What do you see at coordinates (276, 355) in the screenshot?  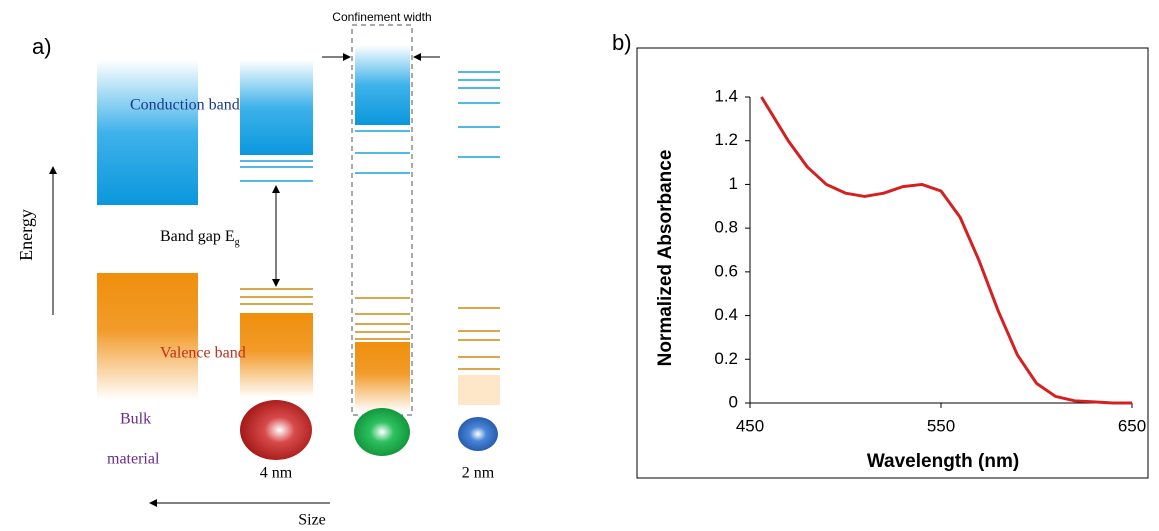 I see `valence-4nm` at bounding box center [276, 355].